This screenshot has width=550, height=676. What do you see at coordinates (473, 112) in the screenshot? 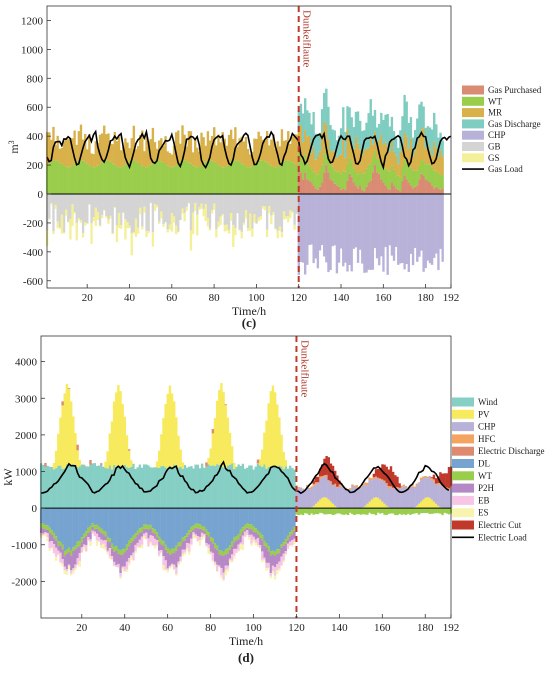
I see `legend-swatch-mr` at bounding box center [473, 112].